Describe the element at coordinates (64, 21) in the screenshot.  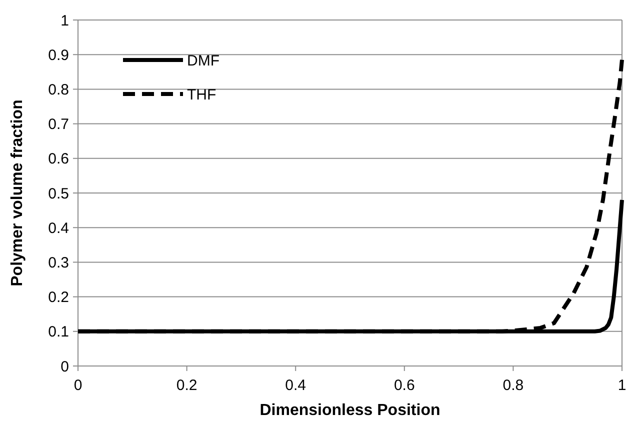
I see `y-tick-label: 1` at that location.